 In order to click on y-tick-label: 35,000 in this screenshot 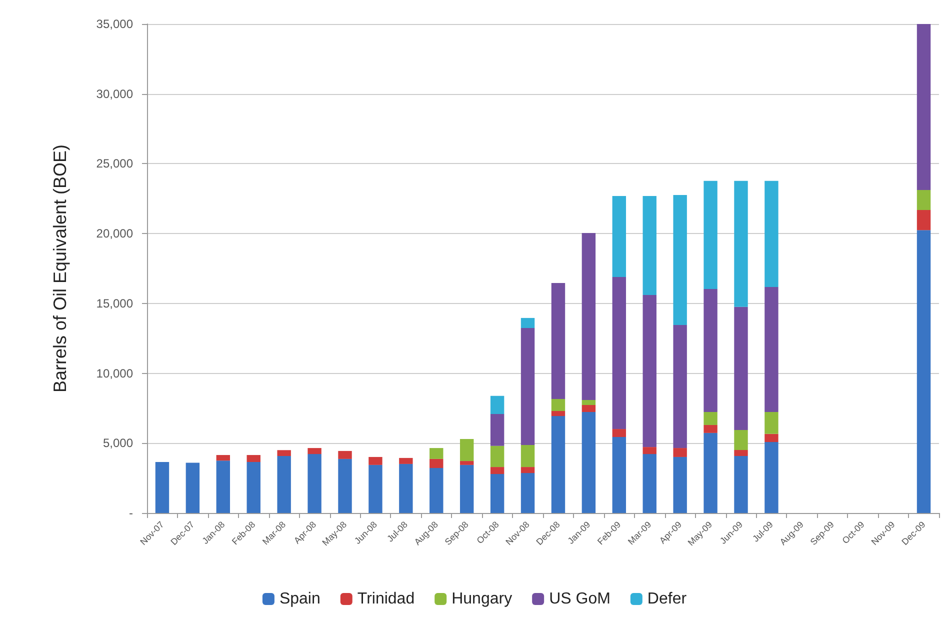, I will do `click(115, 24)`.